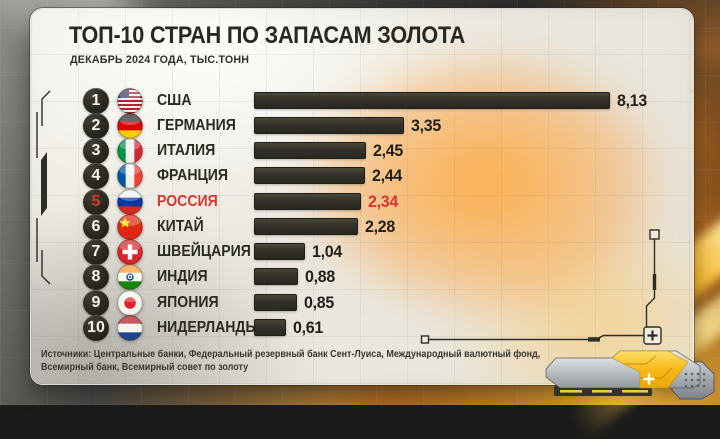  I want to click on flag-icon-switzerland, so click(130, 252).